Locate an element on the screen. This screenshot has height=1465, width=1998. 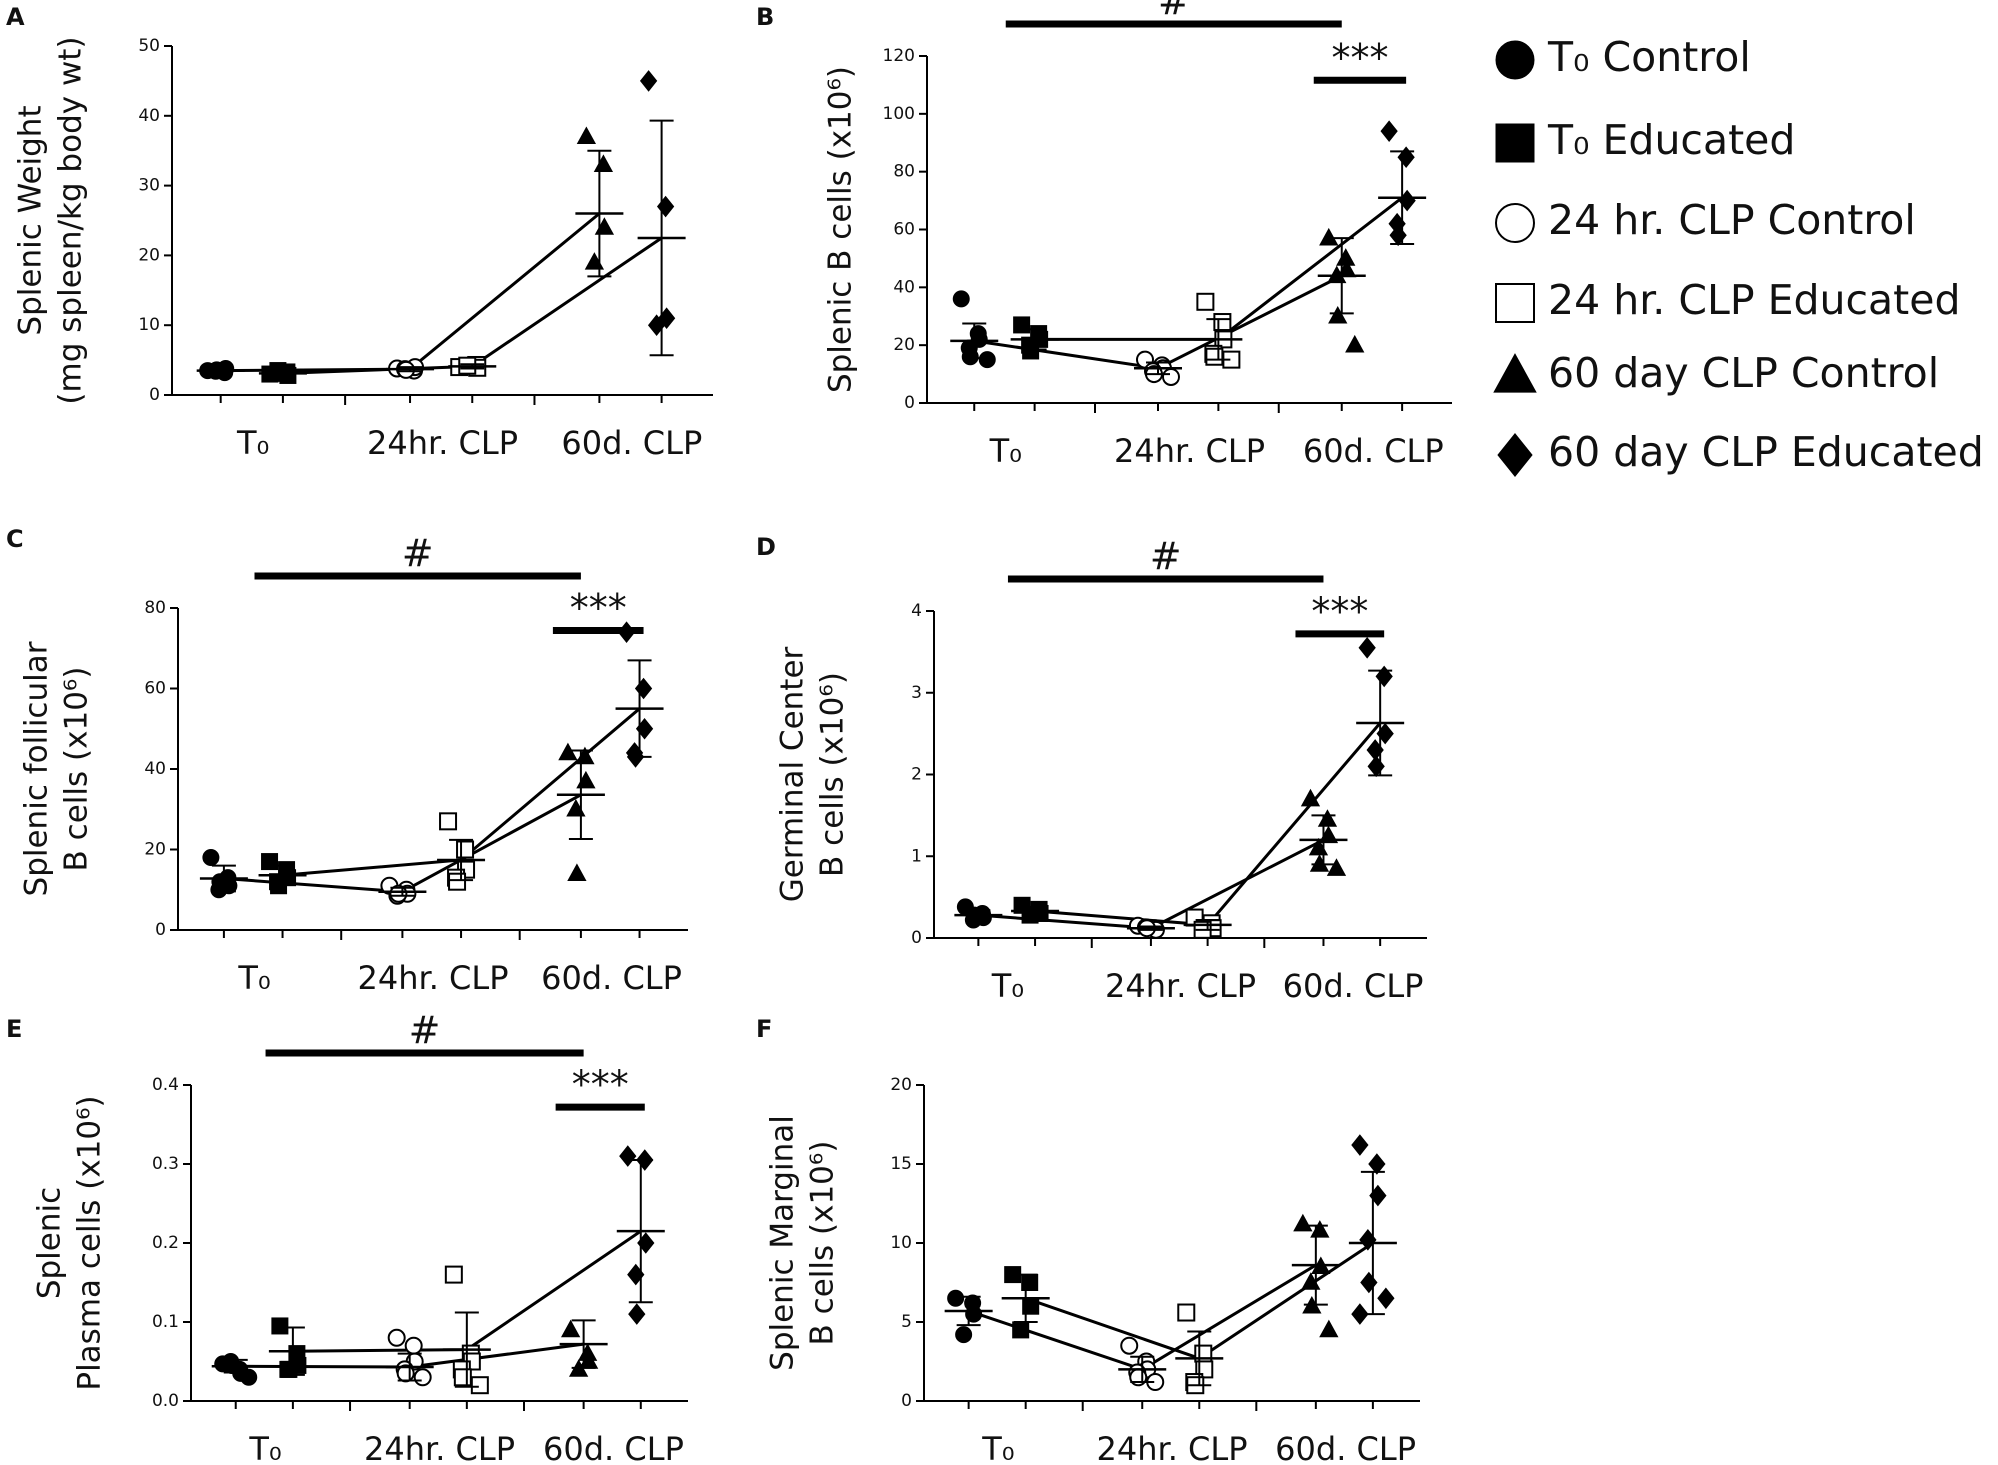
y-tick-label: 2 is located at coordinates (916, 775).